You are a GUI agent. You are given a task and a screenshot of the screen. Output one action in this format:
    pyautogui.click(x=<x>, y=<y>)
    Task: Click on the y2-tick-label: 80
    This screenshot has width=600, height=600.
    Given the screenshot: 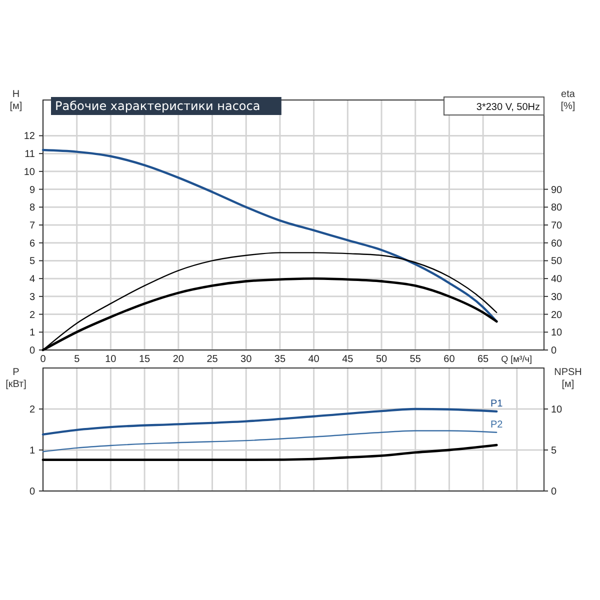 What is the action you would take?
    pyautogui.click(x=557, y=208)
    